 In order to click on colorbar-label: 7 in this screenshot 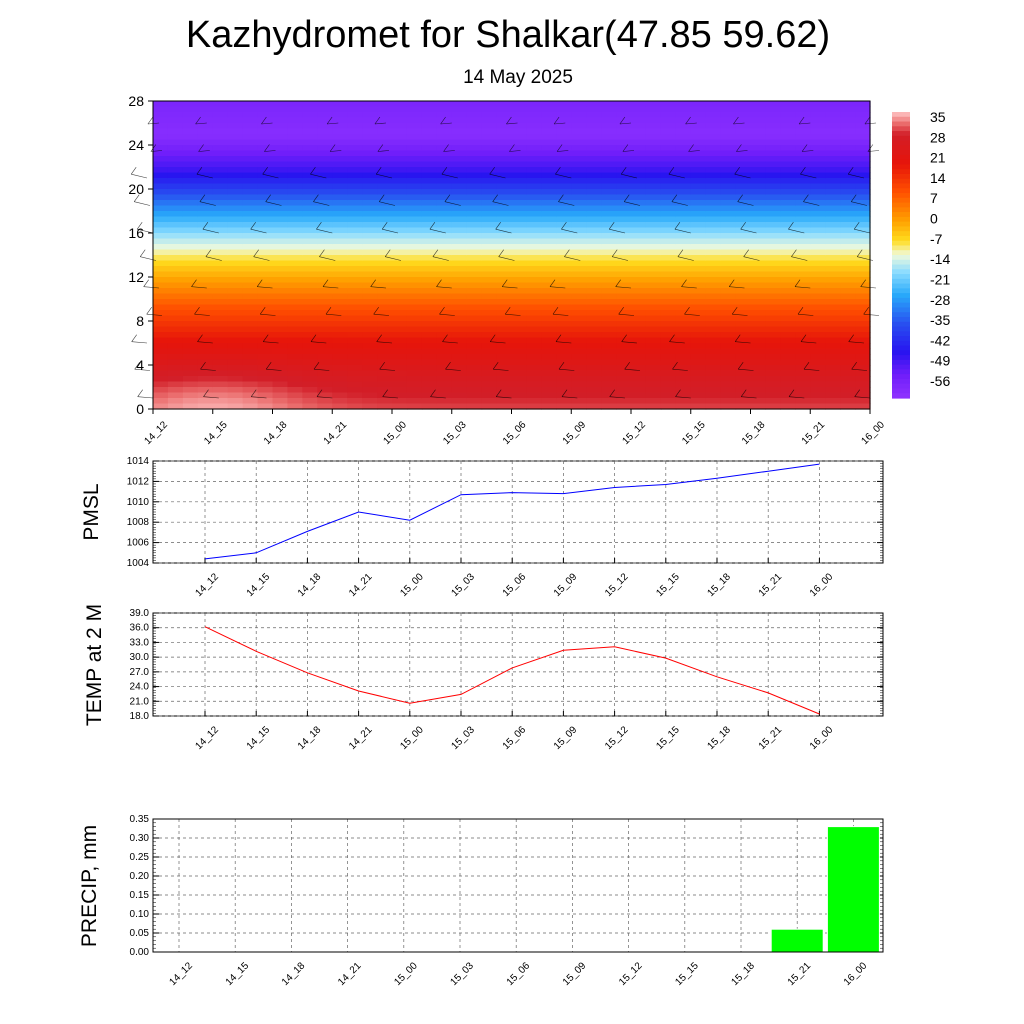, I will do `click(934, 198)`.